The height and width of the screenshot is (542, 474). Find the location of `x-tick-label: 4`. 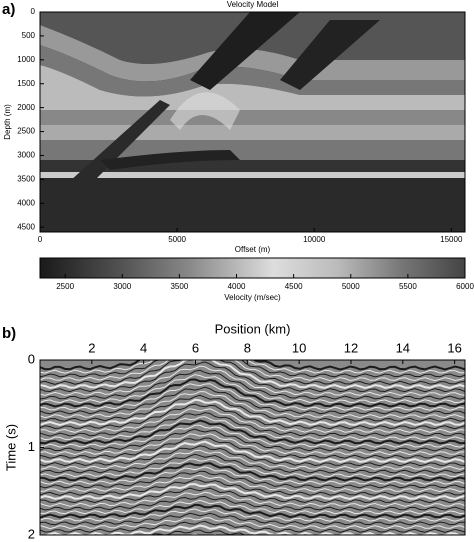

x-tick-label: 4 is located at coordinates (143, 347).